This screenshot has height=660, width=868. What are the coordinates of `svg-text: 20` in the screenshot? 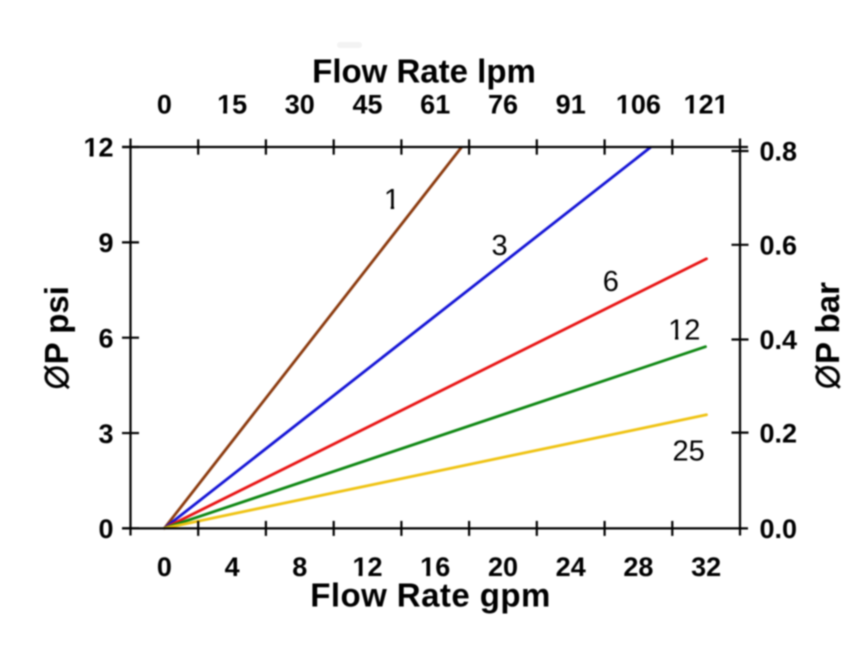 It's located at (503, 567).